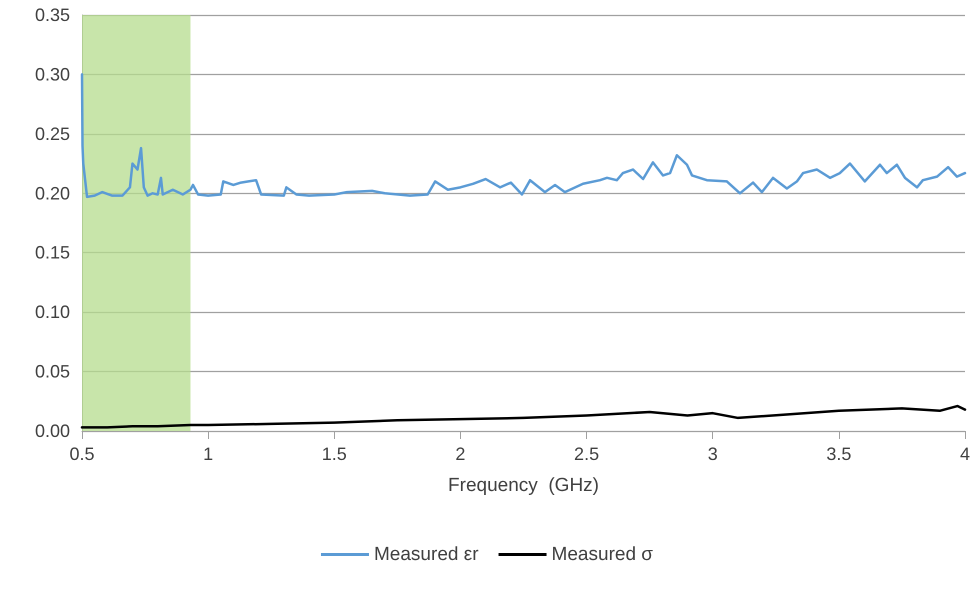 The height and width of the screenshot is (591, 974). I want to click on y-tick-label: 0.10, so click(52, 312).